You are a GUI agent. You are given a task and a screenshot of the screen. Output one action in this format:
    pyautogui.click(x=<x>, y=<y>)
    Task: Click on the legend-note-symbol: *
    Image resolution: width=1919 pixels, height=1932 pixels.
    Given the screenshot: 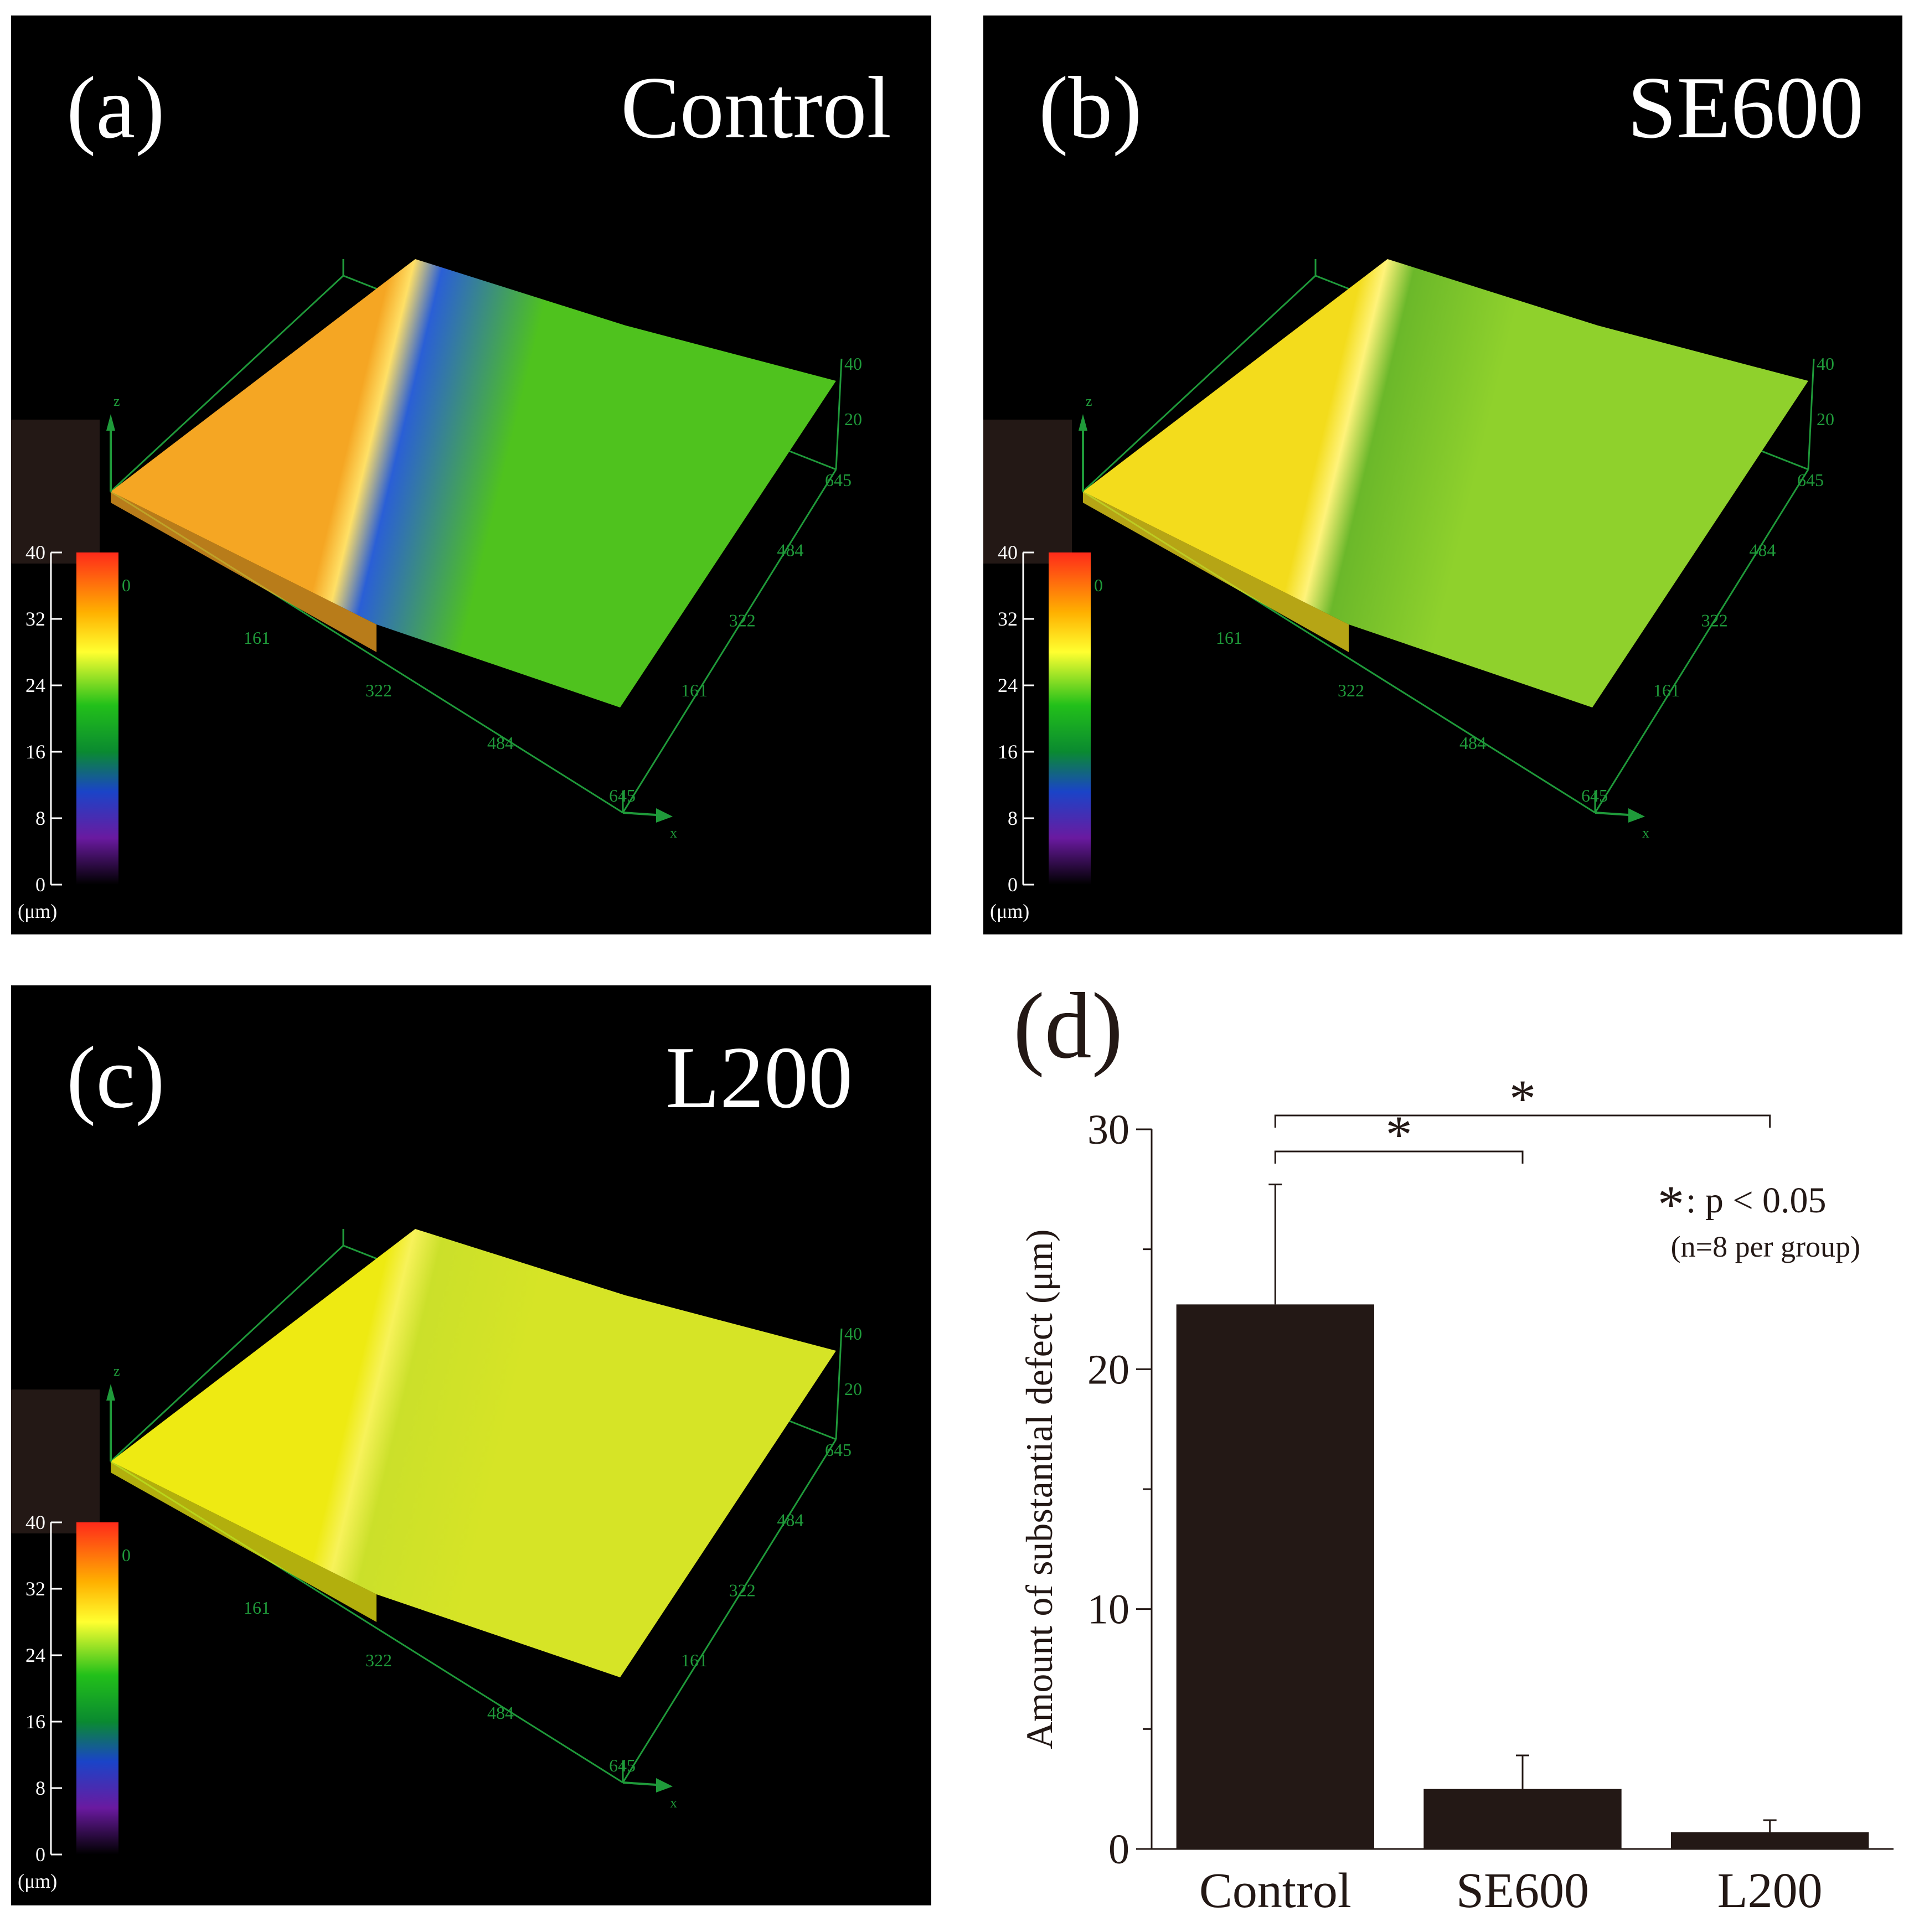 What is the action you would take?
    pyautogui.click(x=1671, y=1204)
    